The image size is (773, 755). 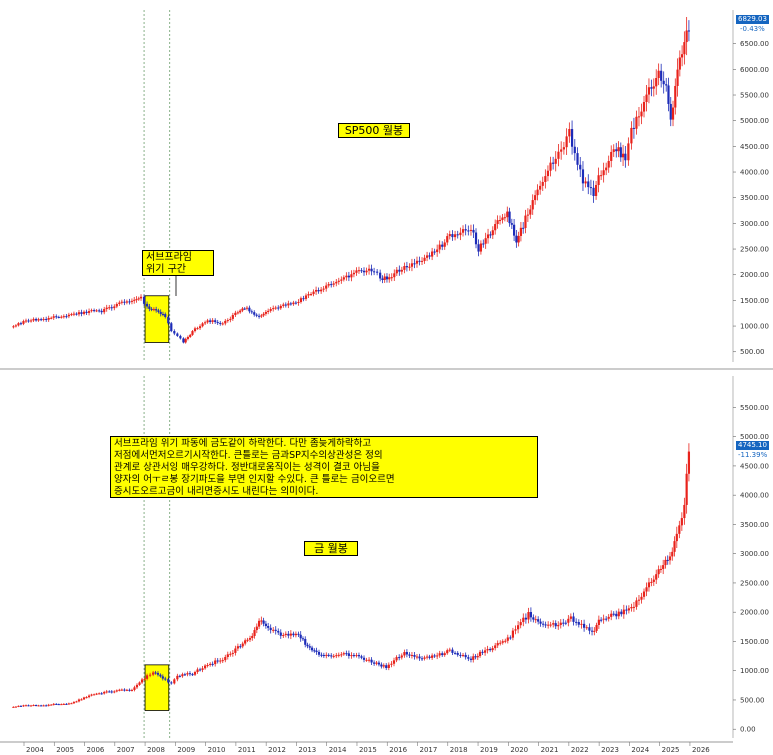 What do you see at coordinates (338, 750) in the screenshot?
I see `x-tick-label: 2014` at bounding box center [338, 750].